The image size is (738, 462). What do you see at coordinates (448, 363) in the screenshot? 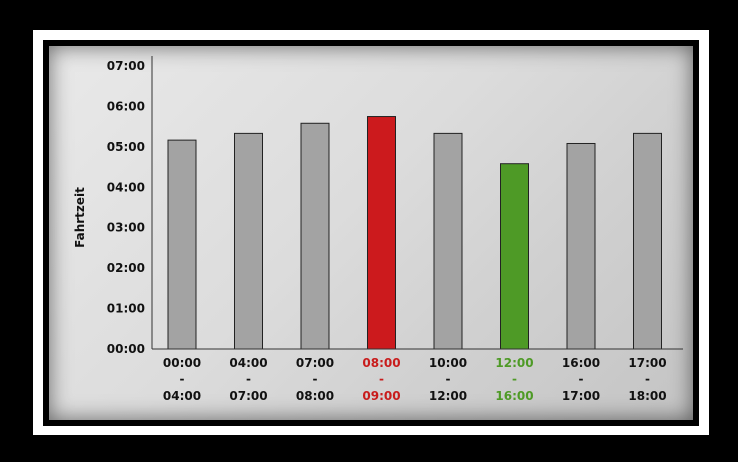
I see `x-tick-label-start: 10:00` at bounding box center [448, 363].